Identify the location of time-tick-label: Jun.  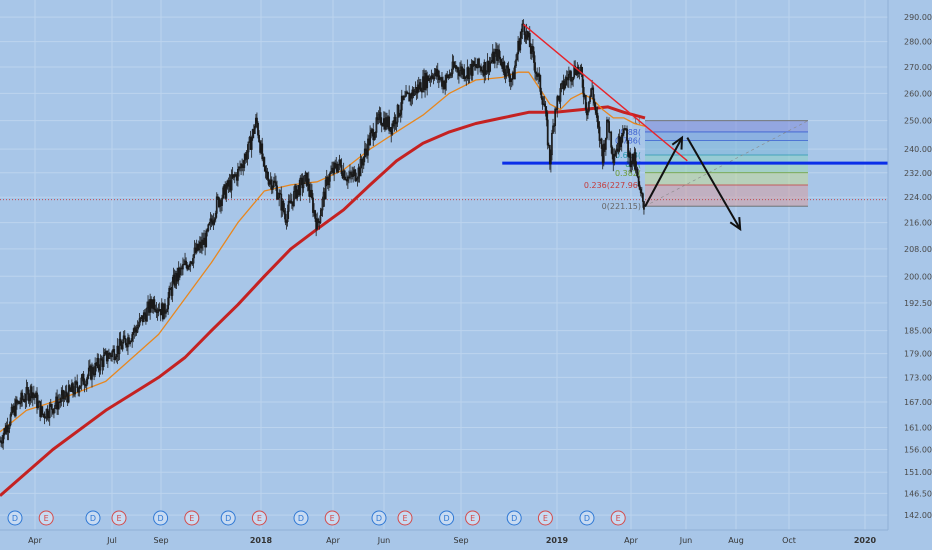
(686, 540).